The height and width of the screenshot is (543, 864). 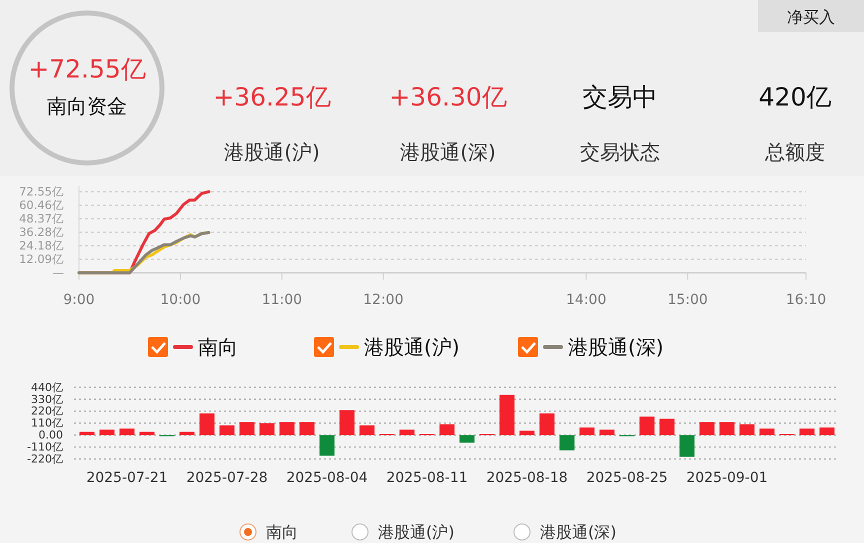 What do you see at coordinates (412, 347) in the screenshot?
I see `legend-label: 港股通(沪)` at bounding box center [412, 347].